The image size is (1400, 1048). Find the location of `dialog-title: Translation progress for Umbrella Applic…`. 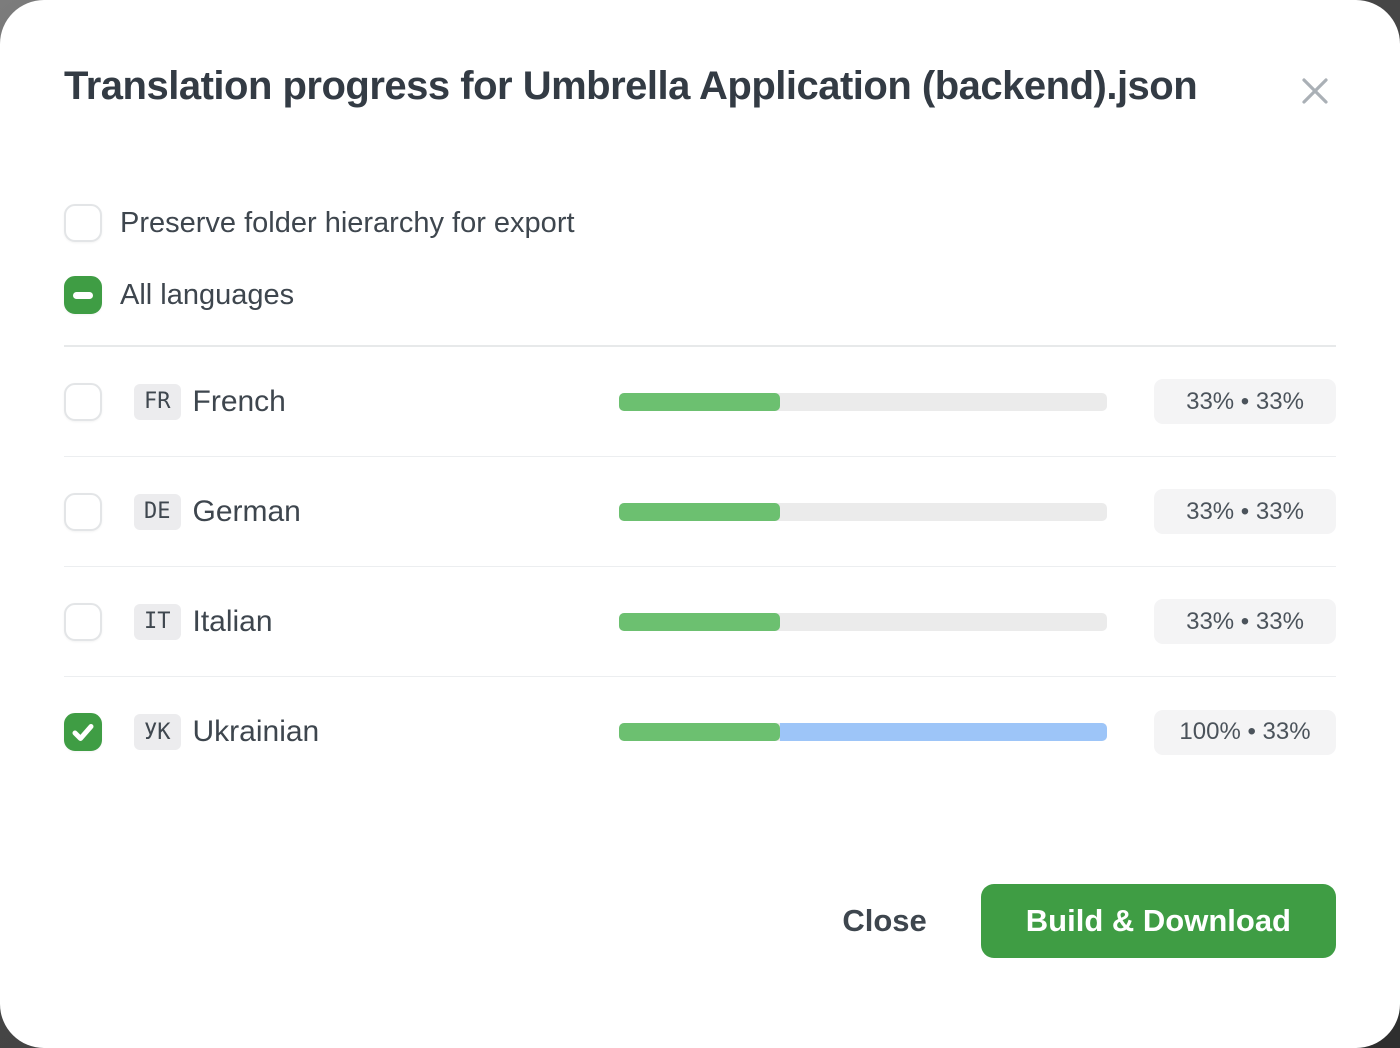

dialog-title: Translation progress for Umbrella Applic… is located at coordinates (631, 86).